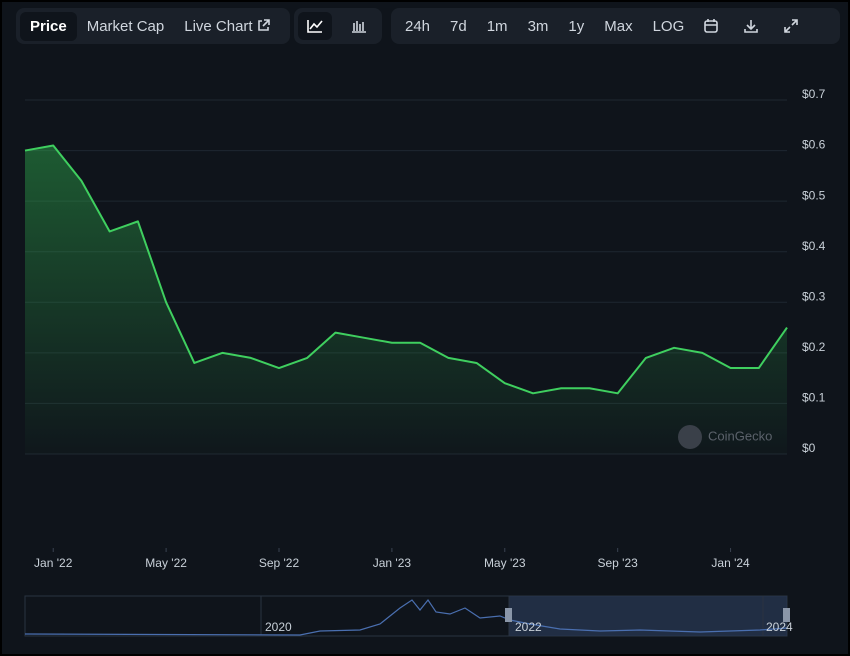  Describe the element at coordinates (814, 296) in the screenshot. I see `y-tick-label: $0.3` at that location.